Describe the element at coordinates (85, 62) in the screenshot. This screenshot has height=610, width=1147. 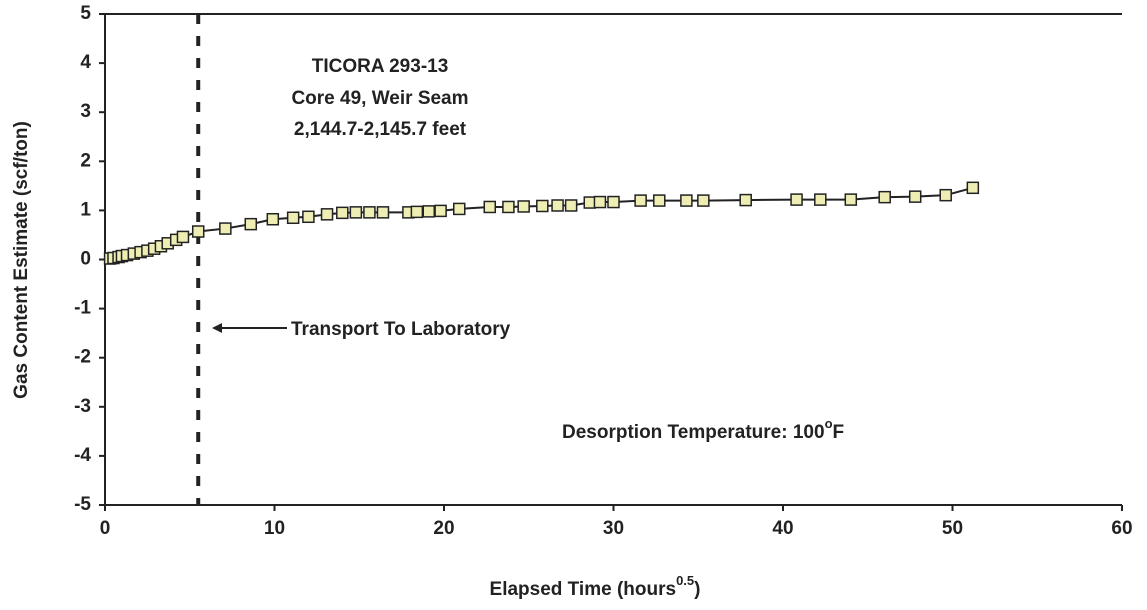
I see `y-tick-label: 4` at that location.